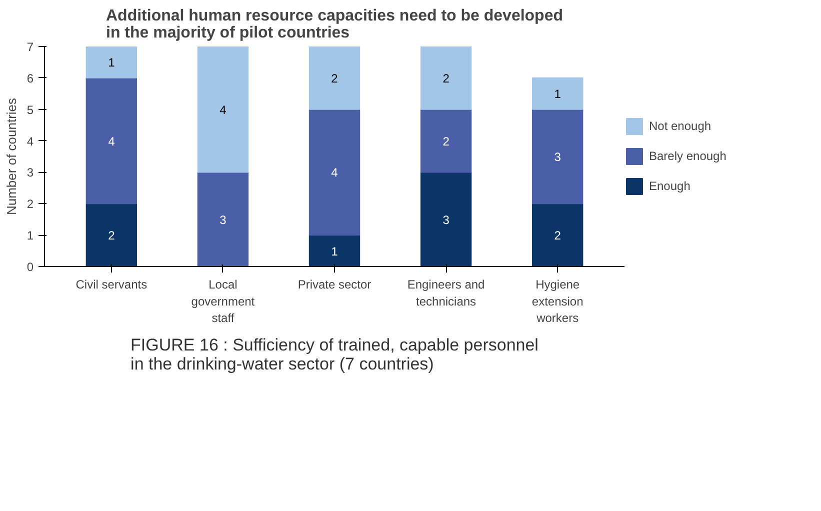 Image resolution: width=821 pixels, height=511 pixels. I want to click on legend-label: Barely enough, so click(687, 156).